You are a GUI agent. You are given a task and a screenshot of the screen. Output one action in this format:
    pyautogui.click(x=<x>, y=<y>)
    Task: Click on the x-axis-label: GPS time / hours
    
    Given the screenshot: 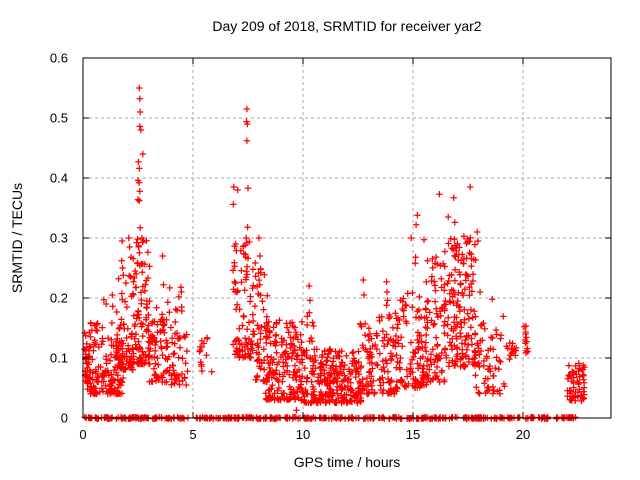 What is the action you would take?
    pyautogui.click(x=347, y=462)
    